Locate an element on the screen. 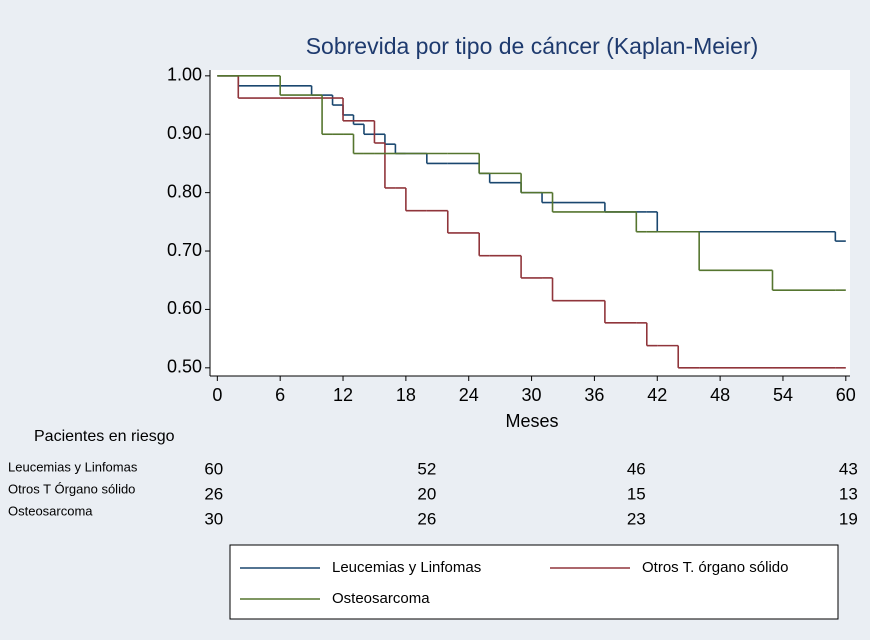 Image resolution: width=870 pixels, height=640 pixels. risk-value: 23 is located at coordinates (636, 518).